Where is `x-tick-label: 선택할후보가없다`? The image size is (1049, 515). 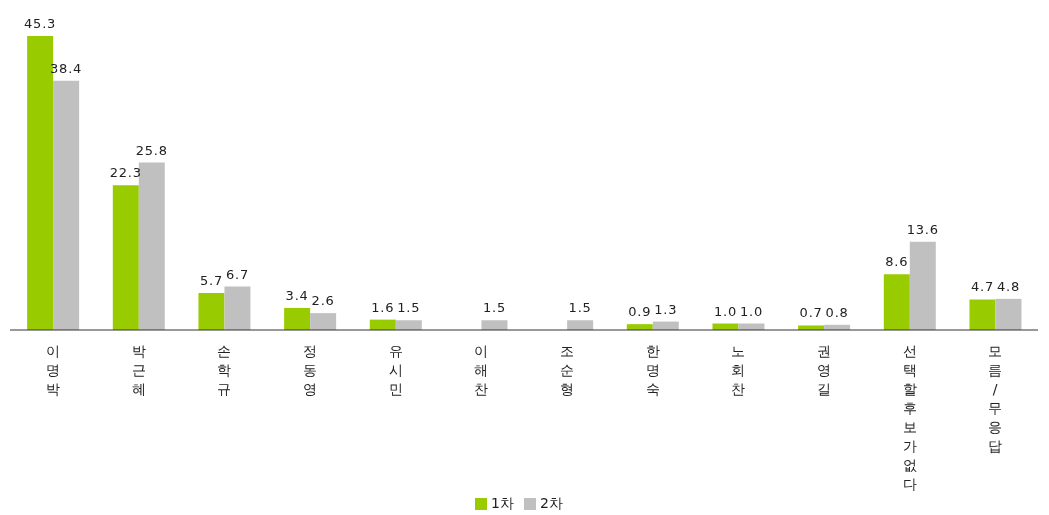
x-tick-label: 선택할후보가없다 is located at coordinates (909, 417).